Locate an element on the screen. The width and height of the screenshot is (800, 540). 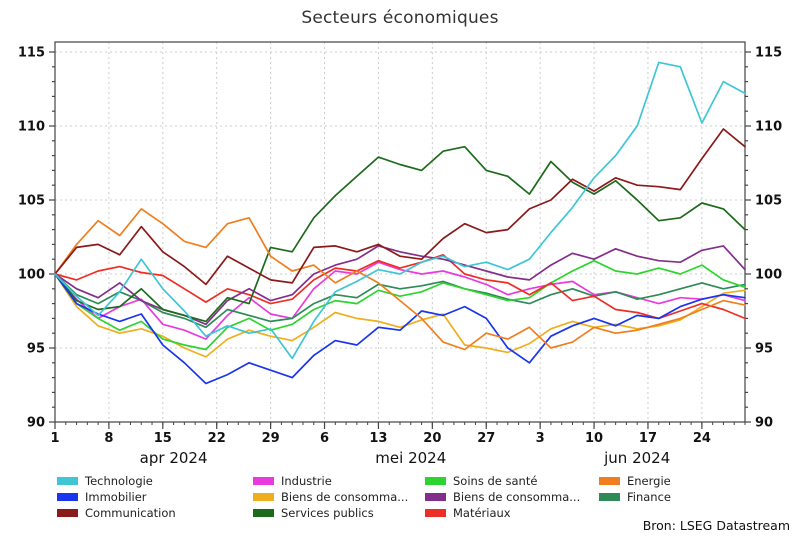
chart-title: Secteurs économiques is located at coordinates (400, 18).